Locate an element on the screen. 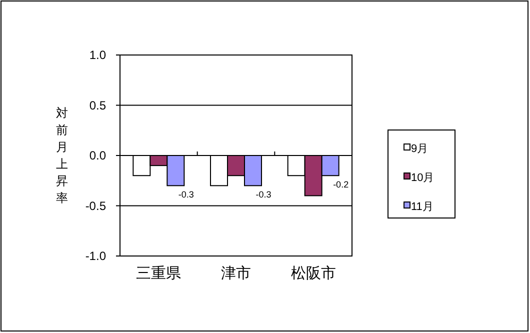 The width and height of the screenshot is (530, 333). legend-label: 9月 is located at coordinates (419, 149).